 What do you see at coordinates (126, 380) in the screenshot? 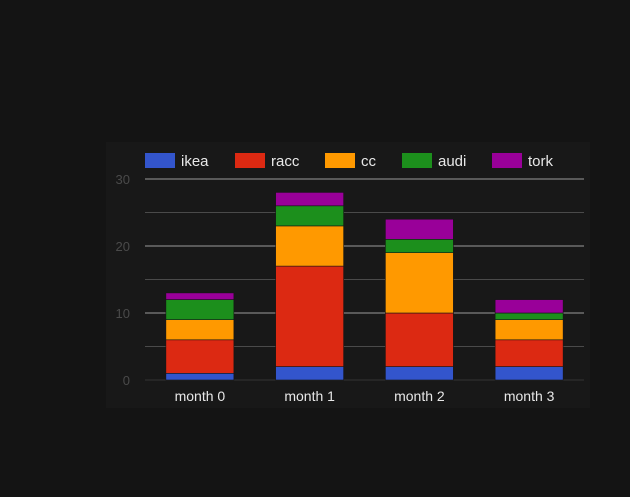
I see `y-tick-label: 0` at bounding box center [126, 380].